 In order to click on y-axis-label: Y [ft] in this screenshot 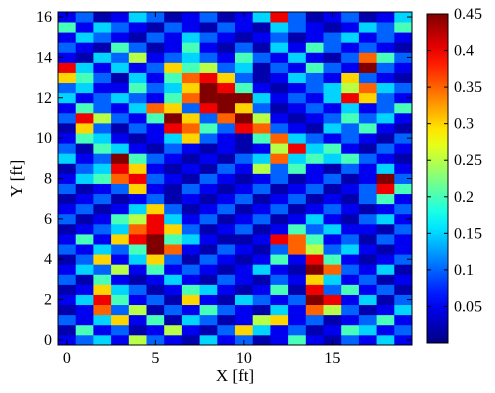, I will do `click(16, 179)`.